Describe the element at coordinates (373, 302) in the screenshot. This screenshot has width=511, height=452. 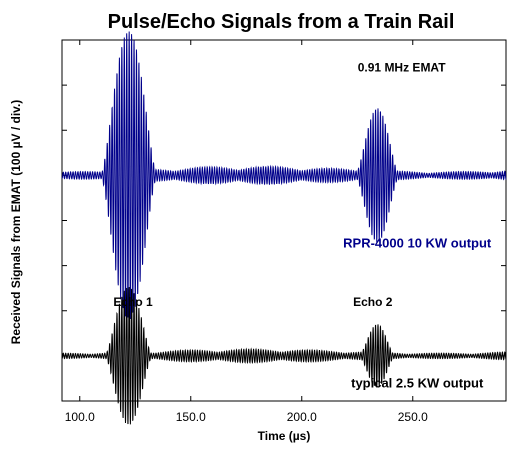
I see `annotation-label: Echo 2` at that location.